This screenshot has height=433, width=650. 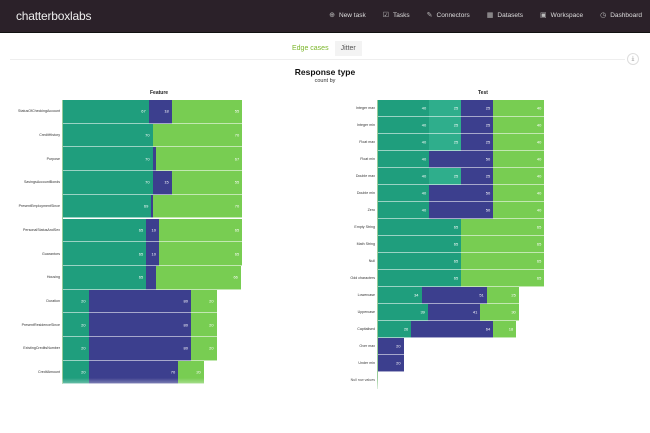 I want to click on bar-segment-green: 67, so click(x=199, y=159).